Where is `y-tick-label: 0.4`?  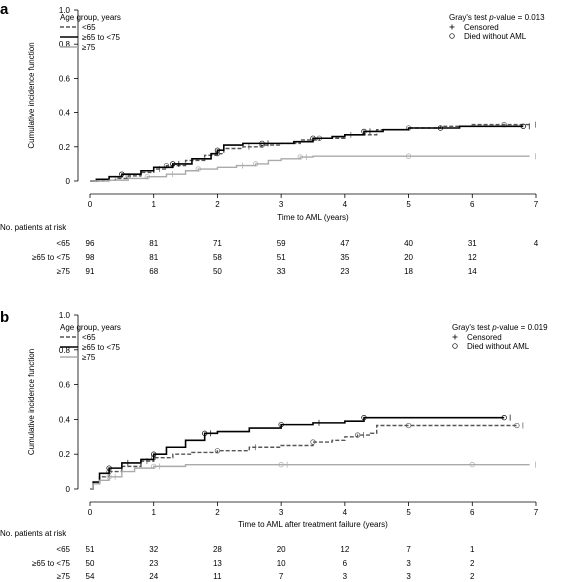
y-tick-label: 0.4 is located at coordinates (65, 113).